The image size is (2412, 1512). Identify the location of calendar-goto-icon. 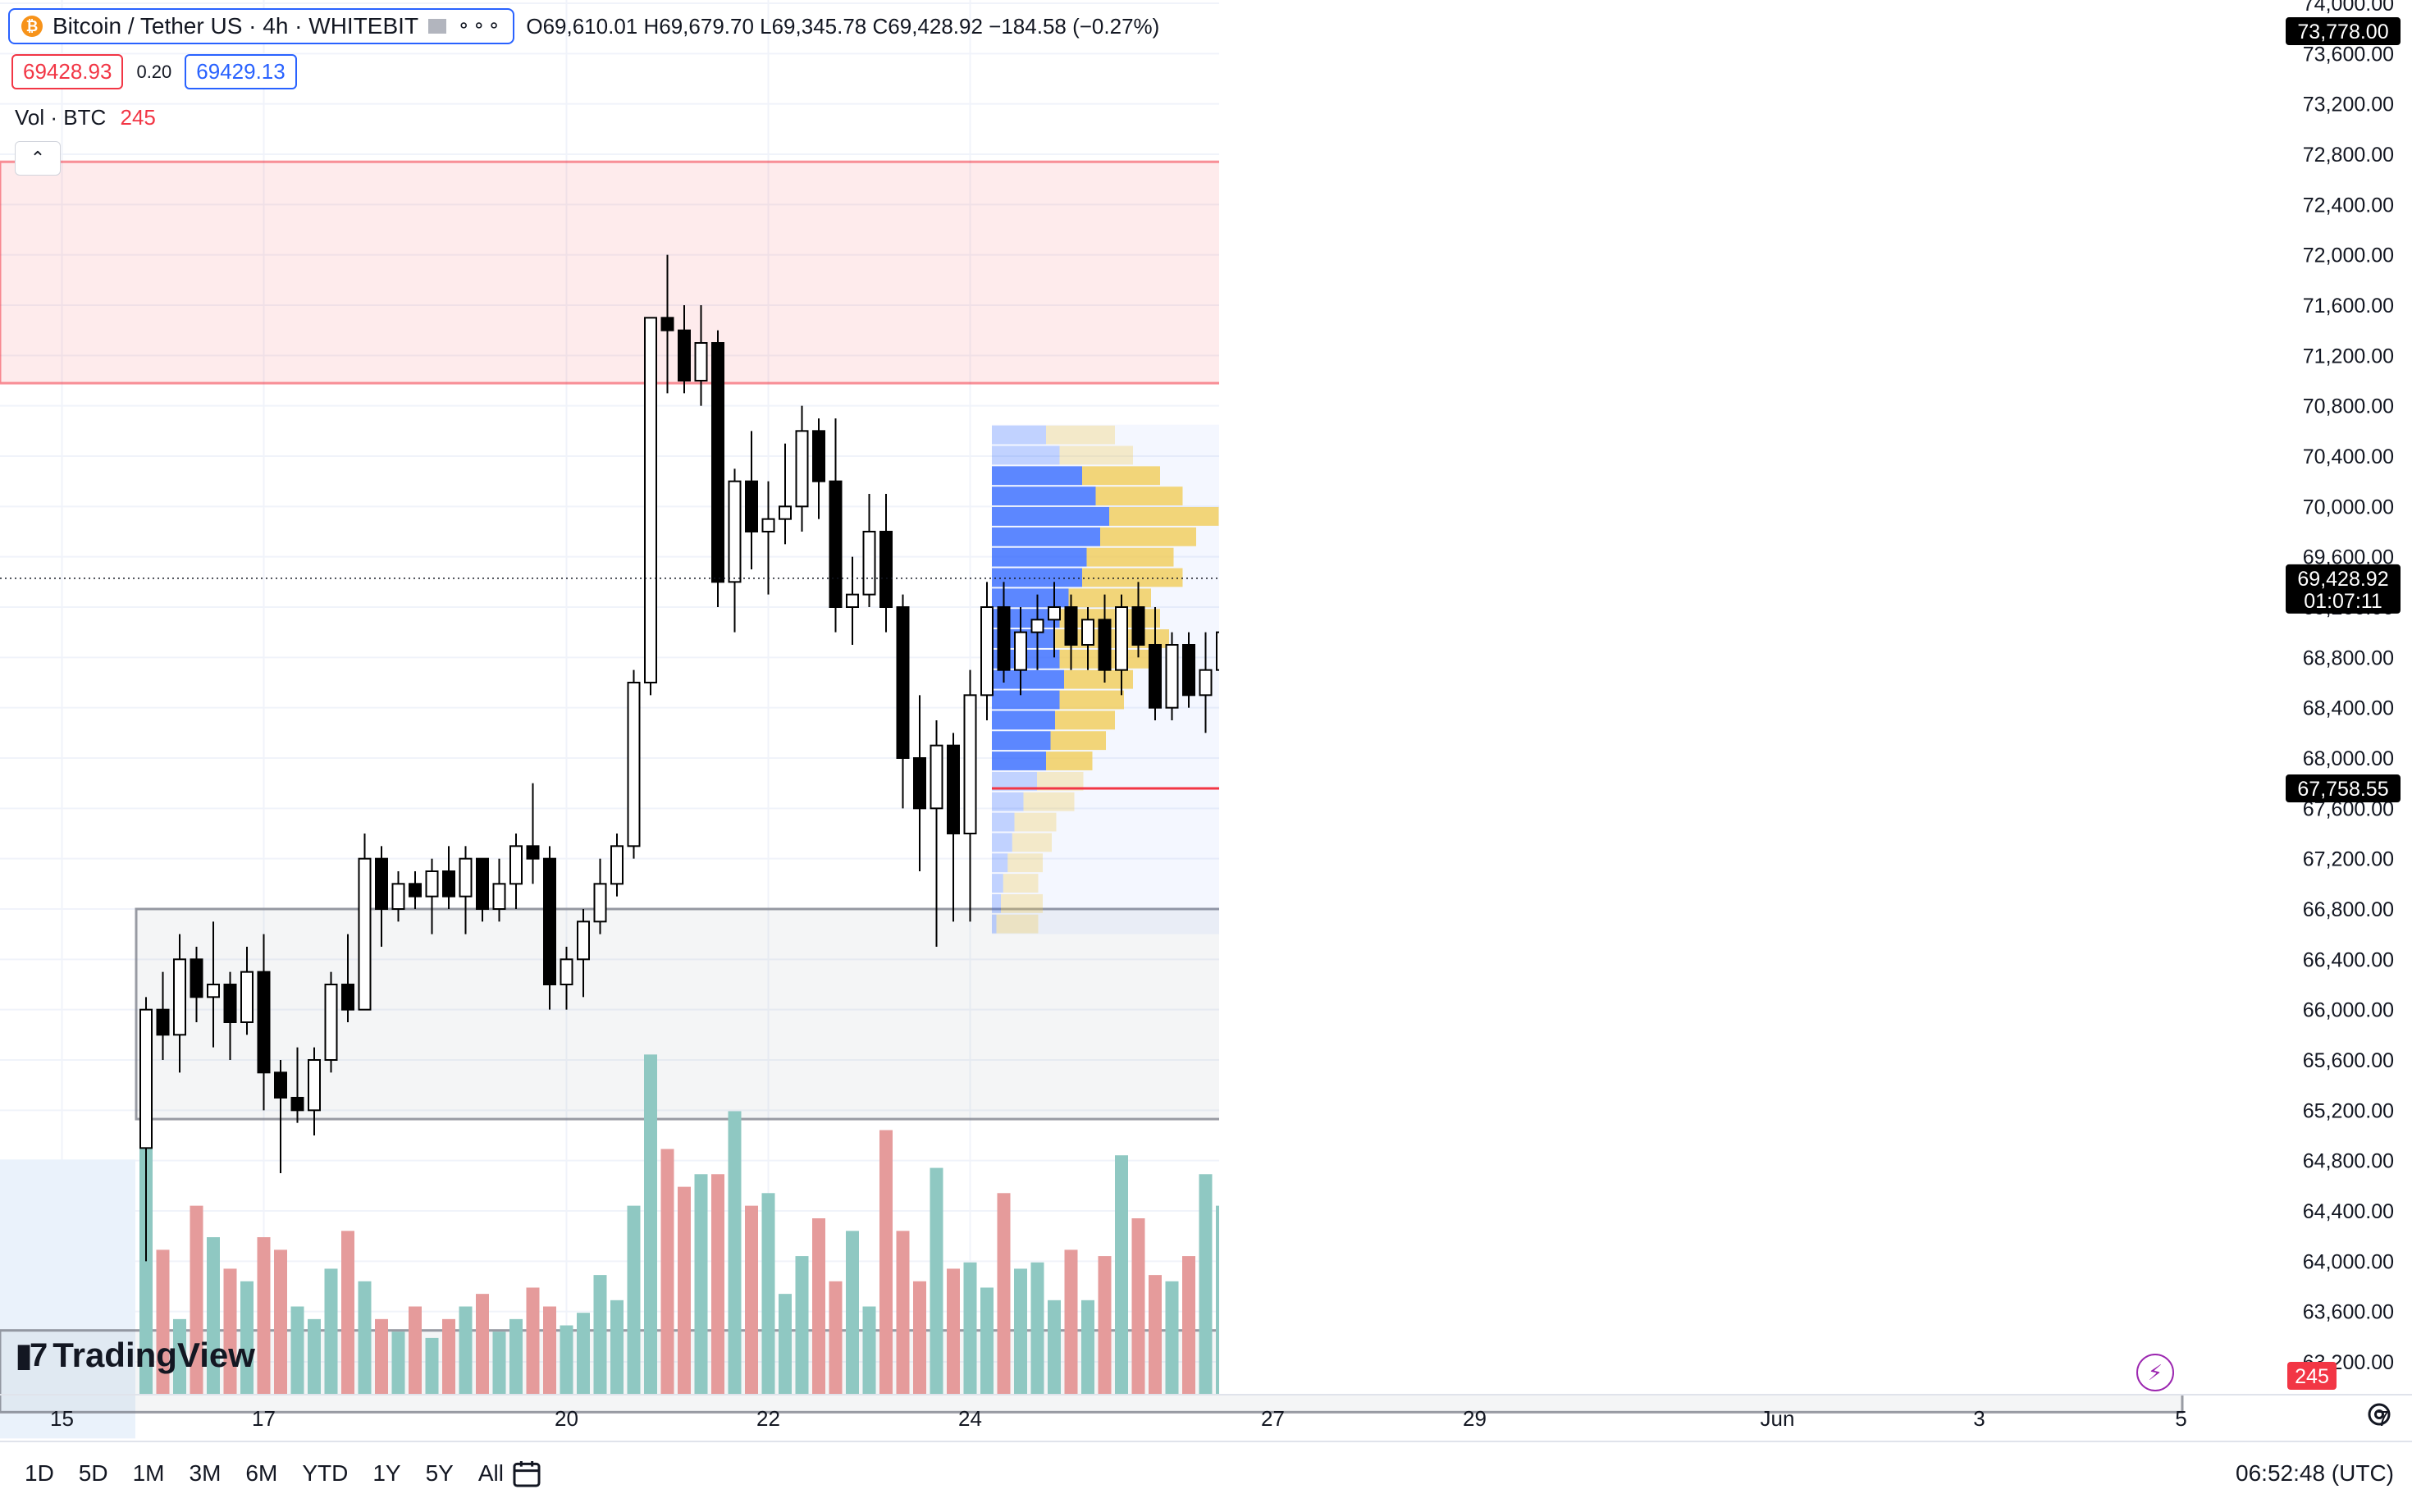
(526, 1473).